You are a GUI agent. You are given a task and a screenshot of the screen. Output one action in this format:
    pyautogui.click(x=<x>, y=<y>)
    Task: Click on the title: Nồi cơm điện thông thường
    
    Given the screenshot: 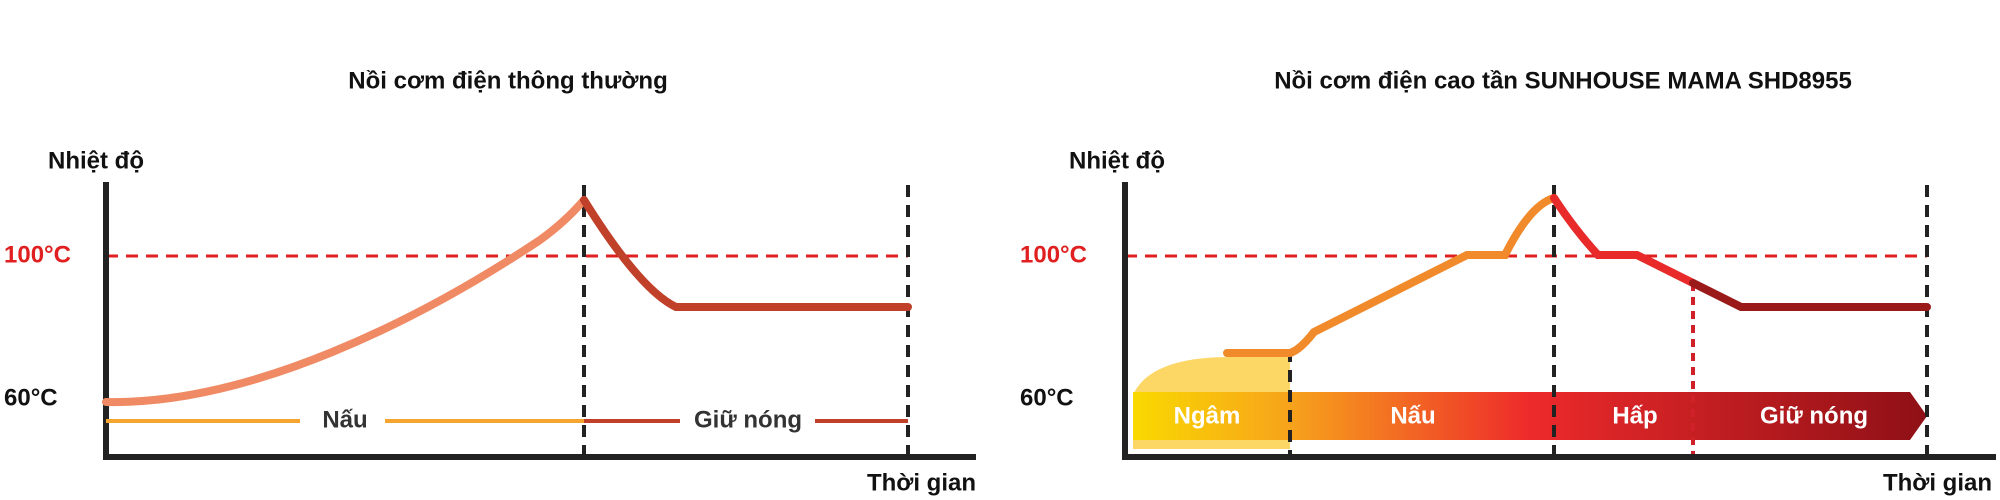 What is the action you would take?
    pyautogui.click(x=507, y=80)
    